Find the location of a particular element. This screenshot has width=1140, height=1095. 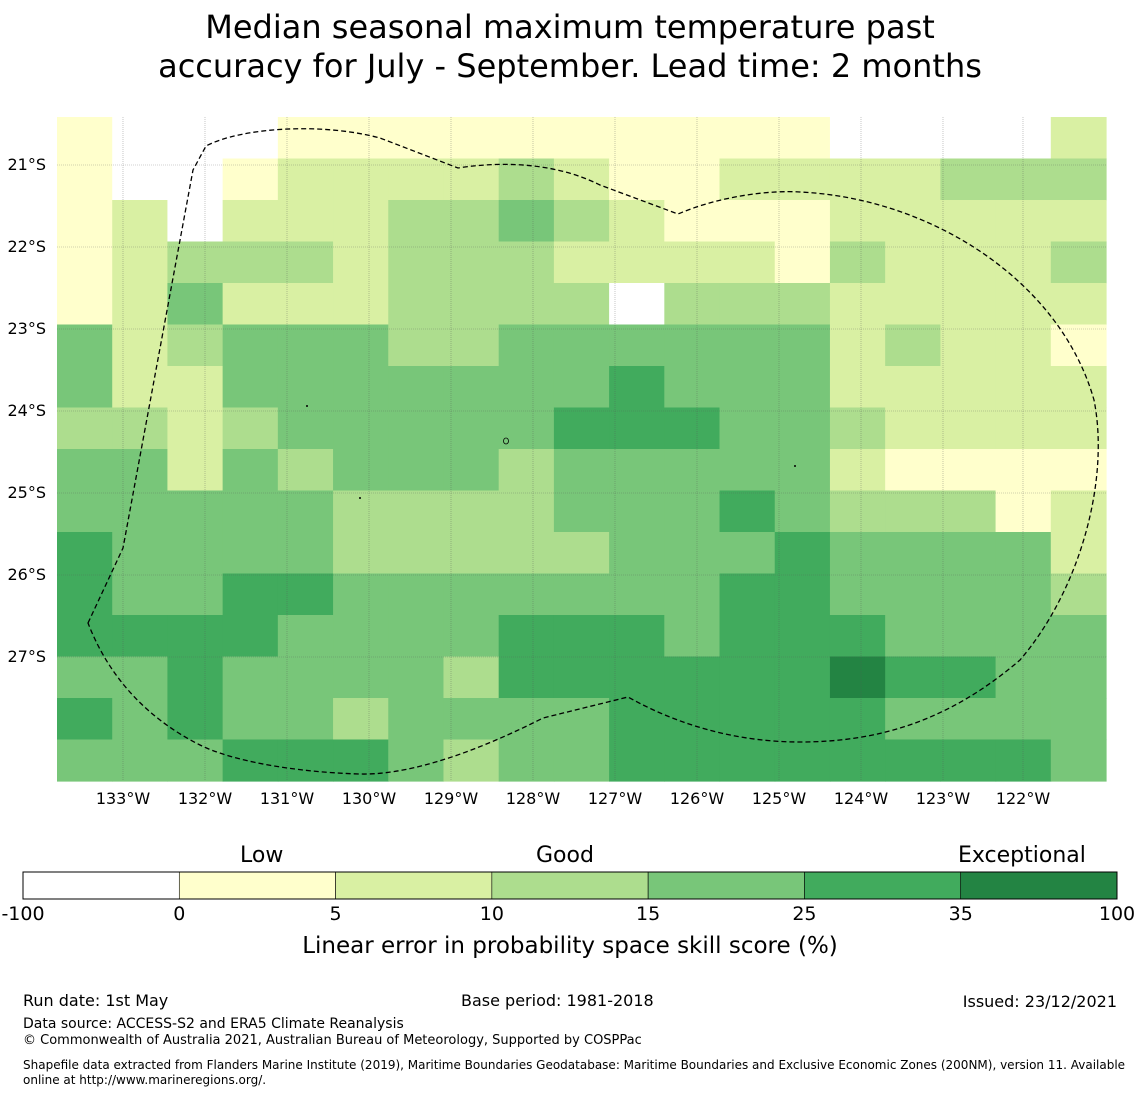

run-date: Run date: 1st May is located at coordinates (96, 1000).